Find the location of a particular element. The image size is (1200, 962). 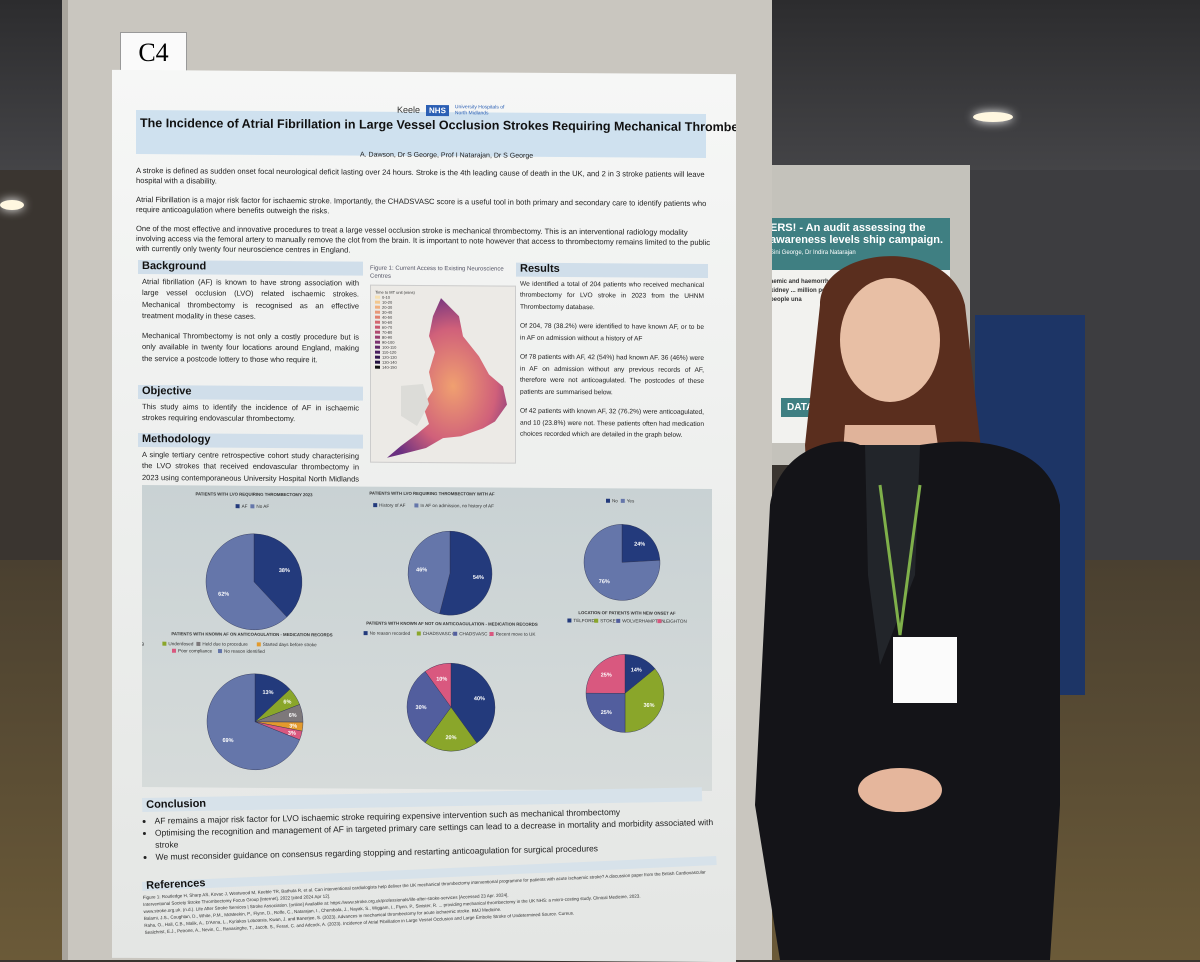

data-label: 40% is located at coordinates (479, 699).